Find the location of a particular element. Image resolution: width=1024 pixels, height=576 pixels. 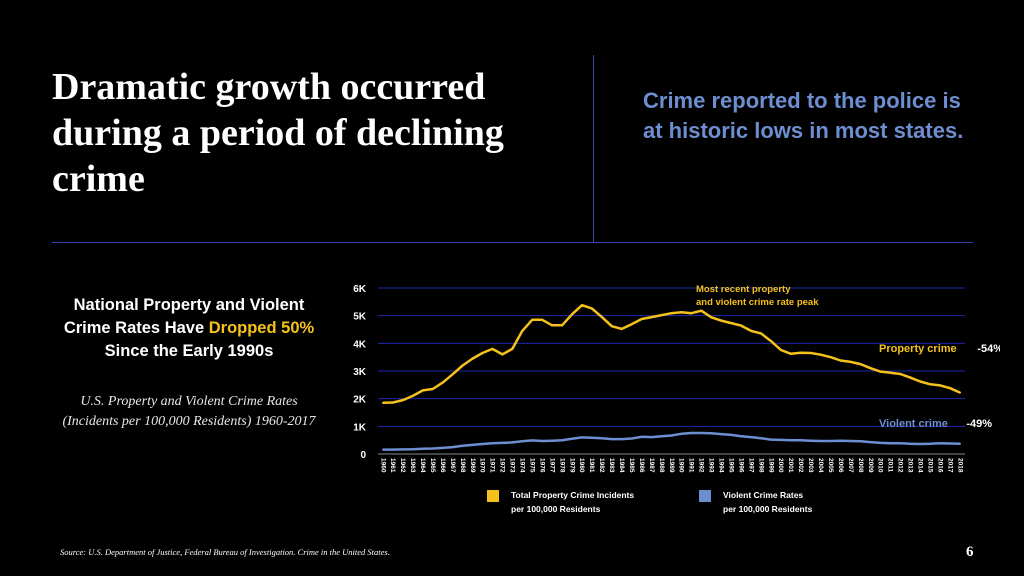

x-tick-label: 1983 is located at coordinates (611, 465).